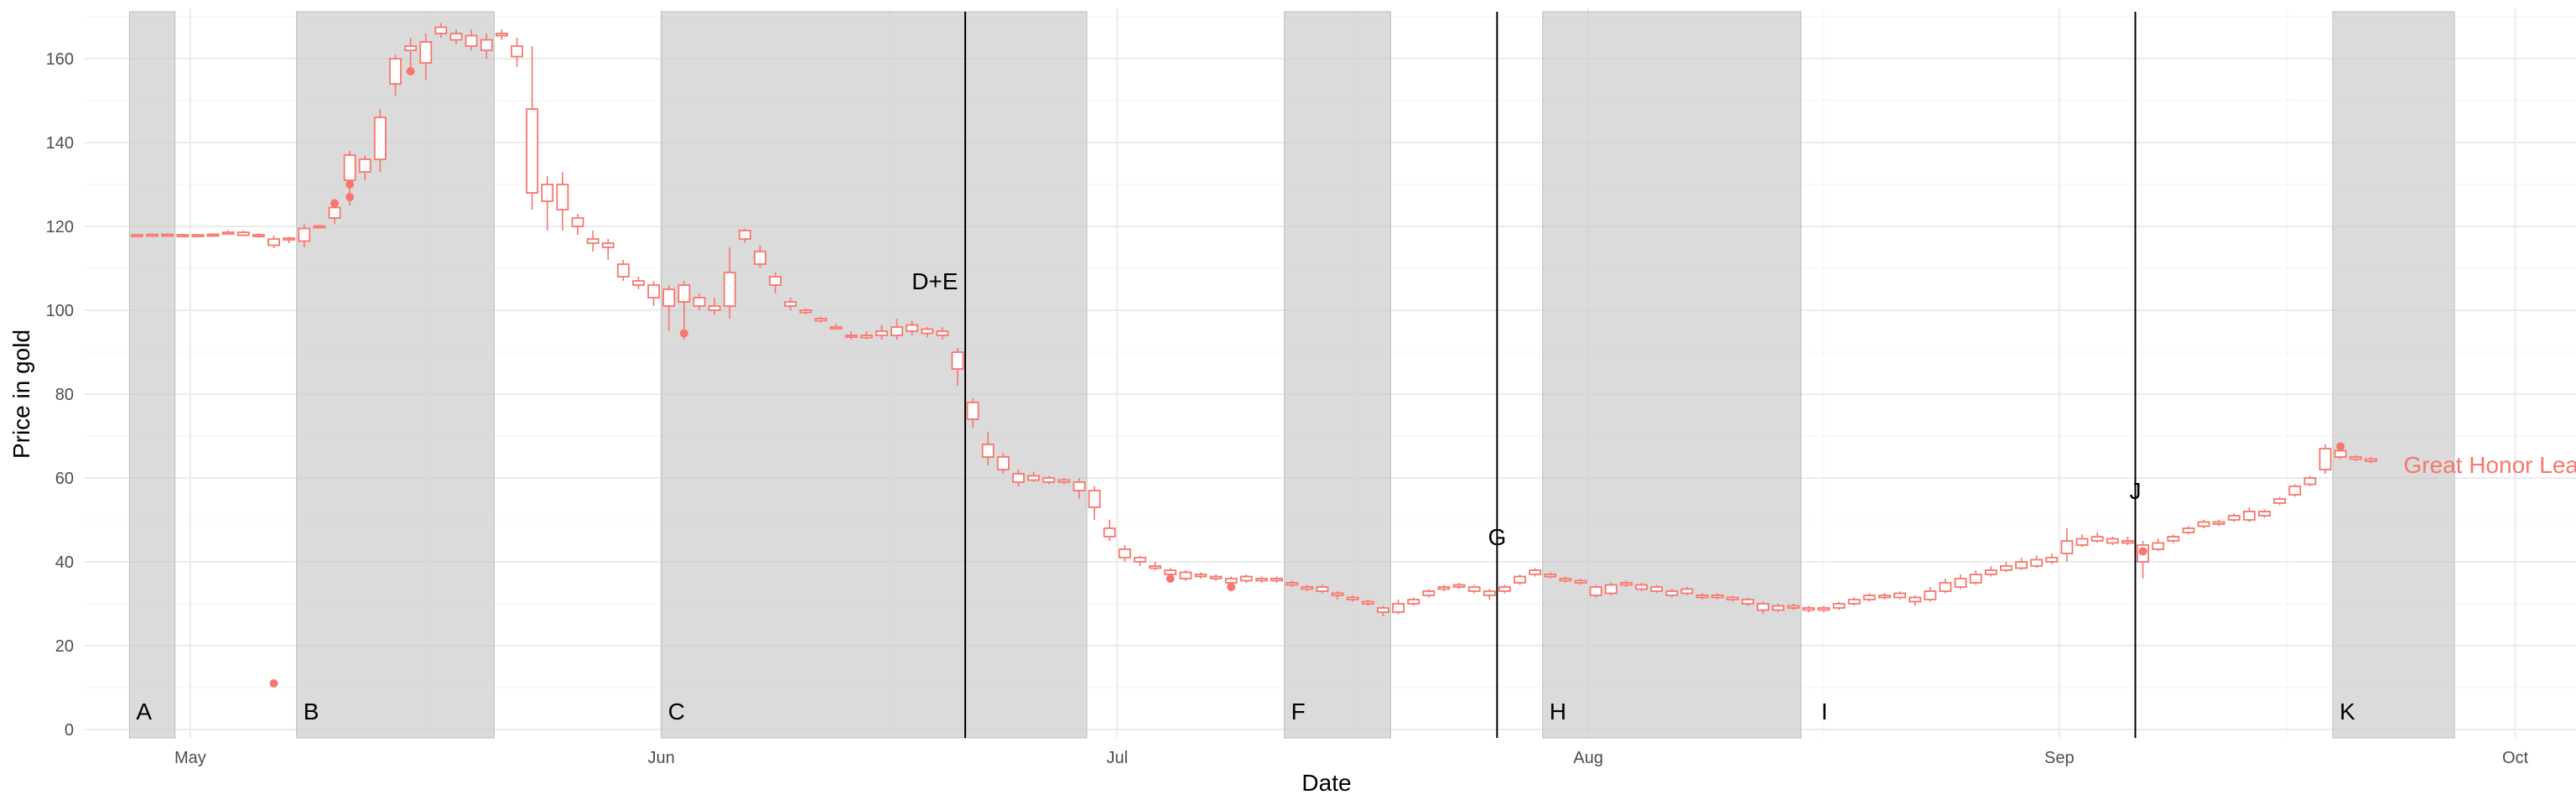 The width and height of the screenshot is (2576, 805). I want to click on y-tick-label: 60, so click(64, 479).